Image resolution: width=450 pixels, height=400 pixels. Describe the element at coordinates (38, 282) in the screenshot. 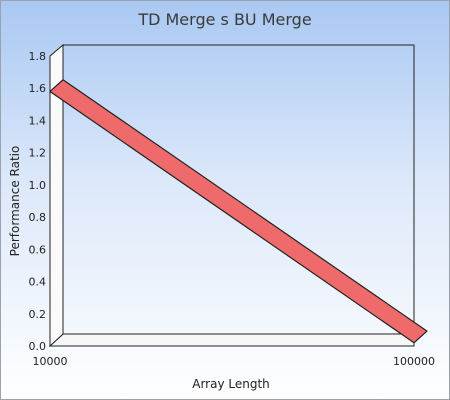

I see `y-tick-label: 0.4` at that location.